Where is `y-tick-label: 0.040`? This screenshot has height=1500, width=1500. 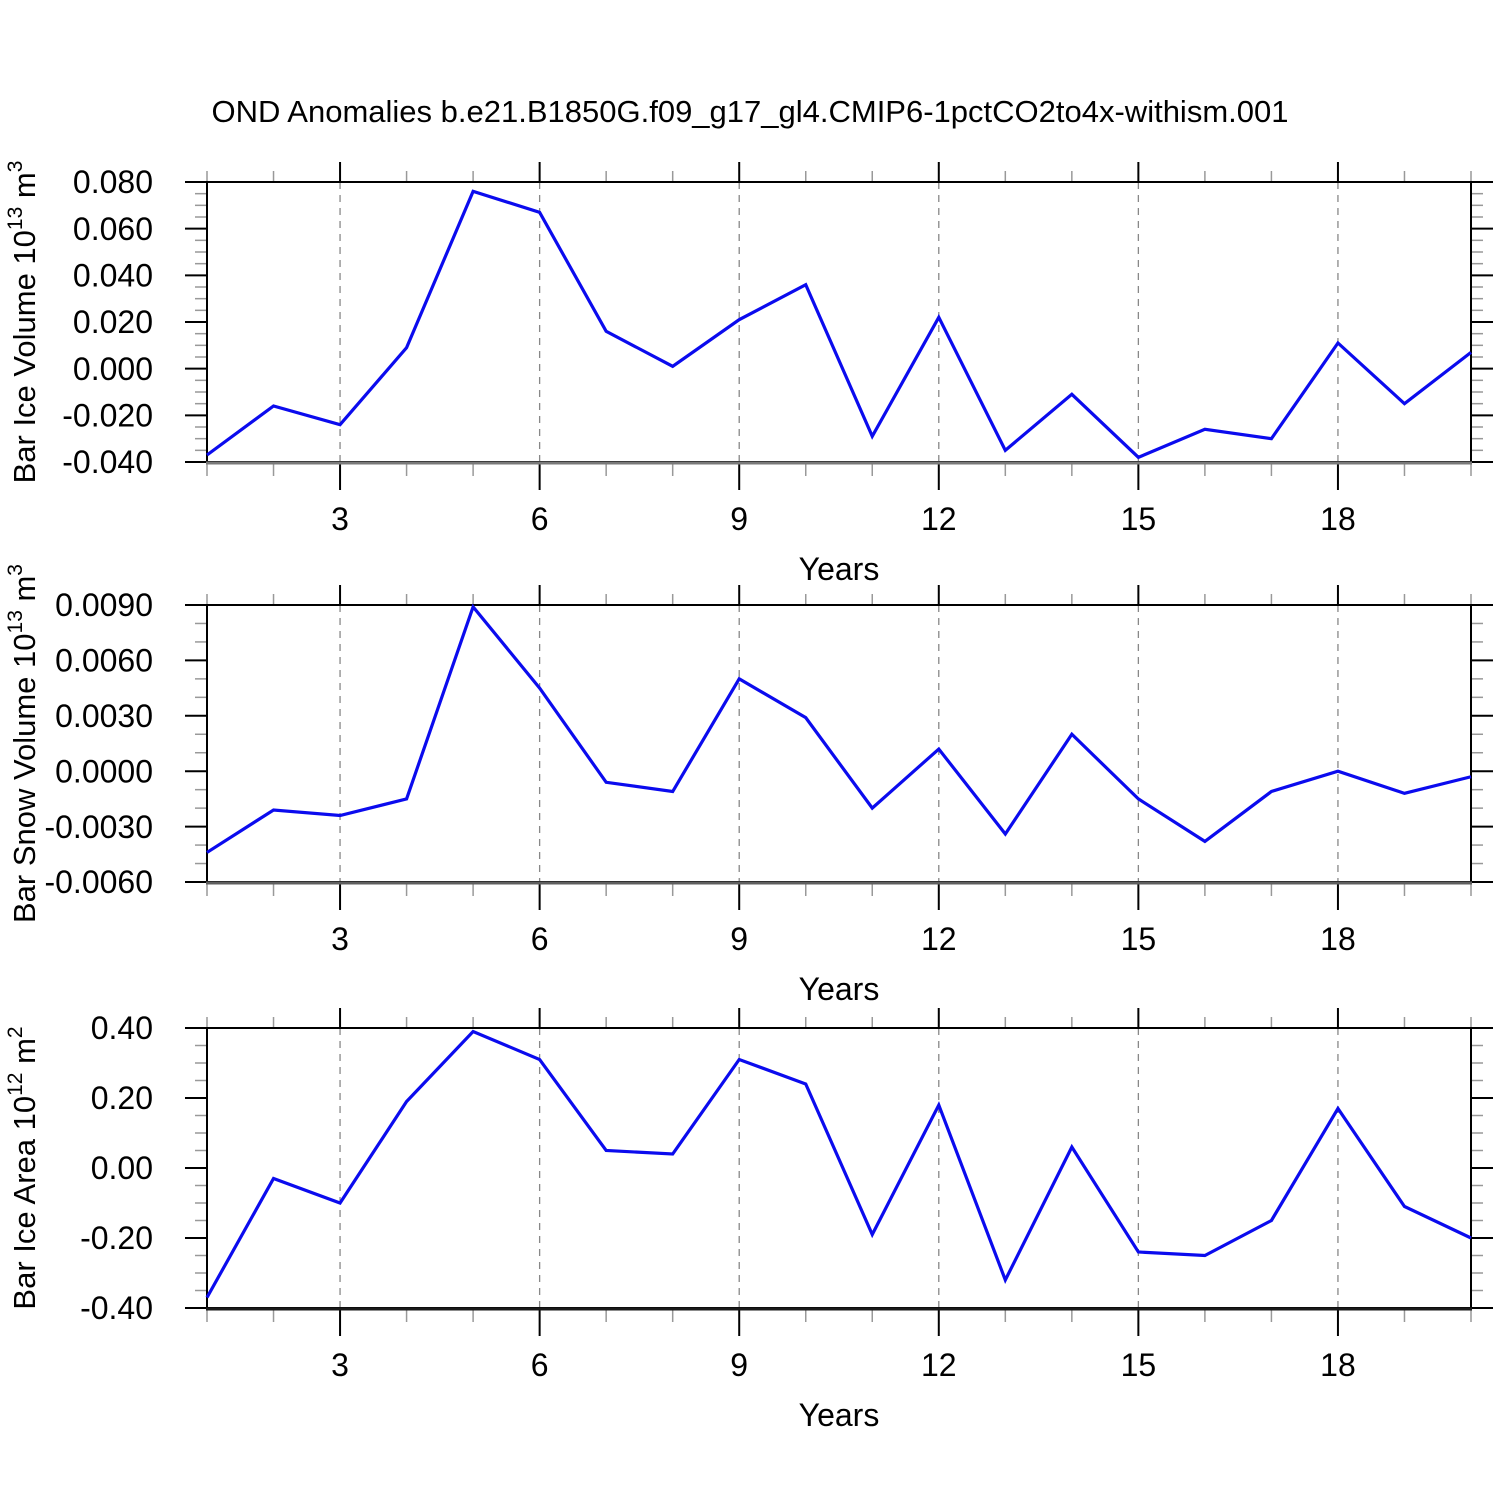
y-tick-label: 0.040 is located at coordinates (113, 276).